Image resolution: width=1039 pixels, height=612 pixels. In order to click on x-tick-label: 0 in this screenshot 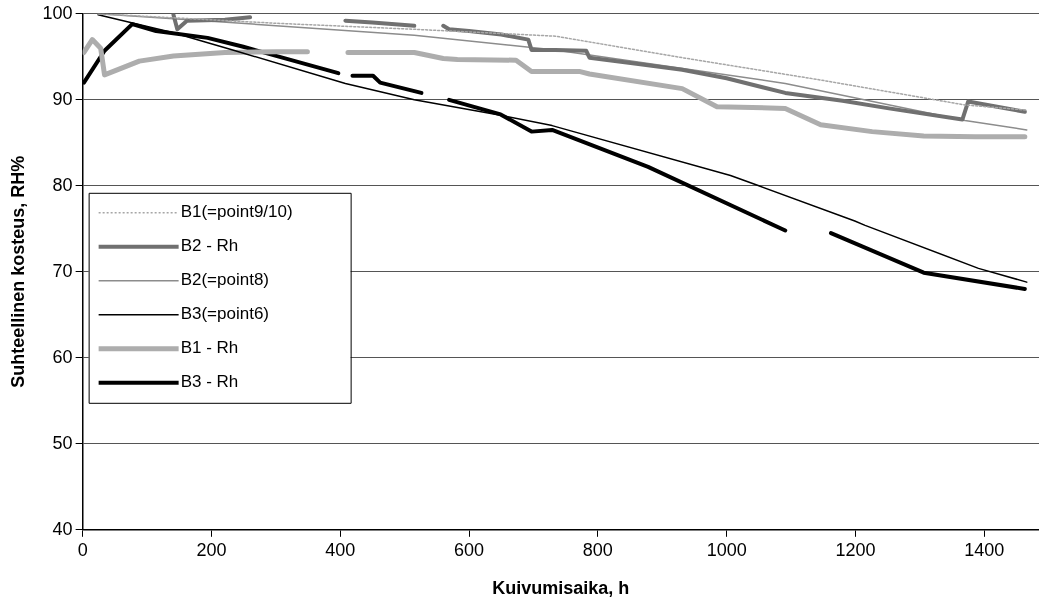, I will do `click(82, 549)`.